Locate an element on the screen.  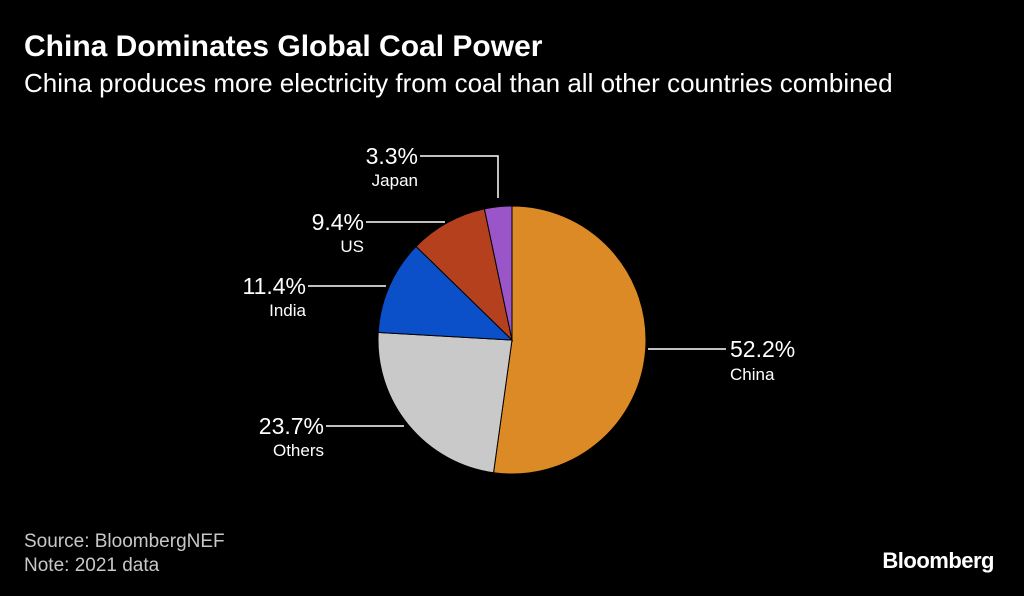
pie-slice-china is located at coordinates (569, 340).